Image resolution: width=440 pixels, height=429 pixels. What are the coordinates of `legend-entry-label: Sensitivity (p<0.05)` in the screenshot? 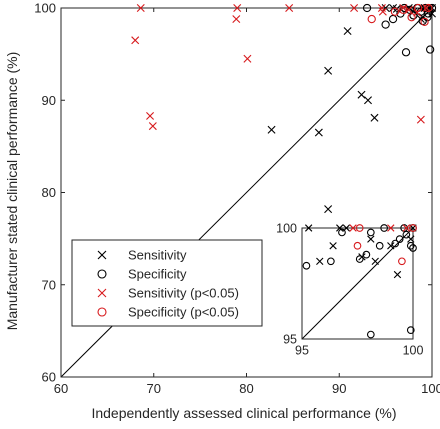 It's located at (183, 293).